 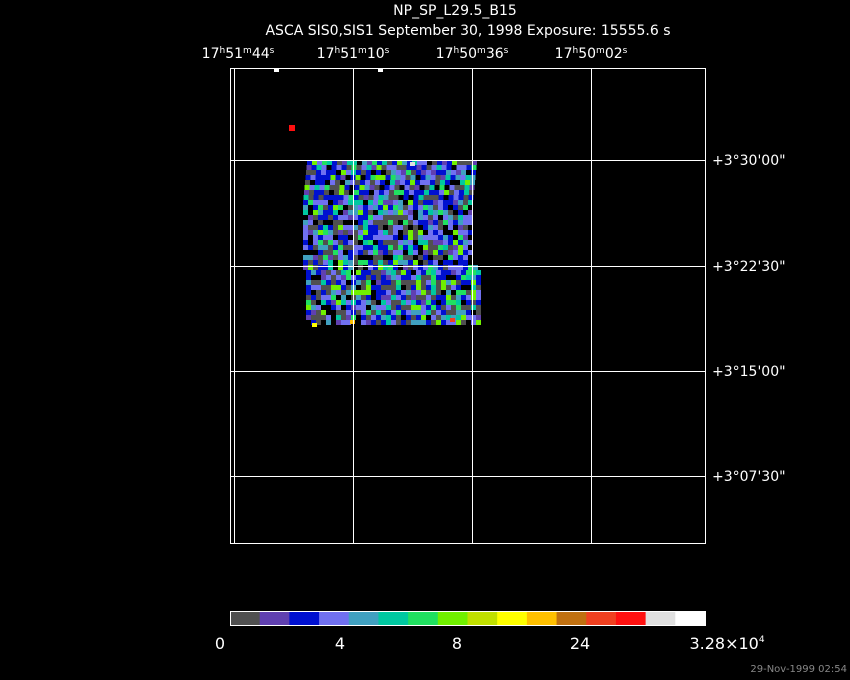 What do you see at coordinates (749, 372) in the screenshot?
I see `dec-label: +3°15'00"` at bounding box center [749, 372].